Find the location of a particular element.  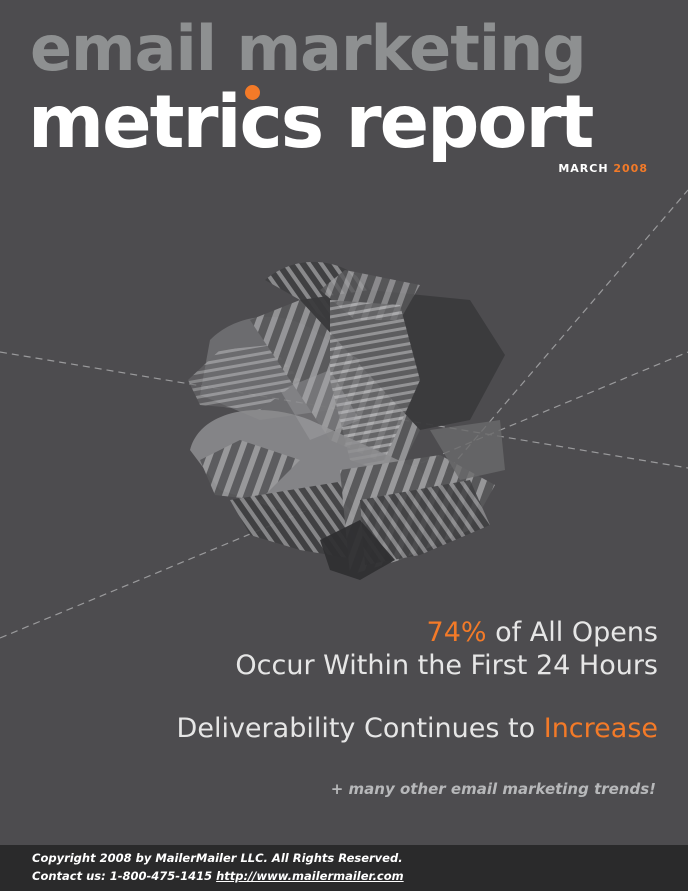

headline-increase: Increase is located at coordinates (600, 728).